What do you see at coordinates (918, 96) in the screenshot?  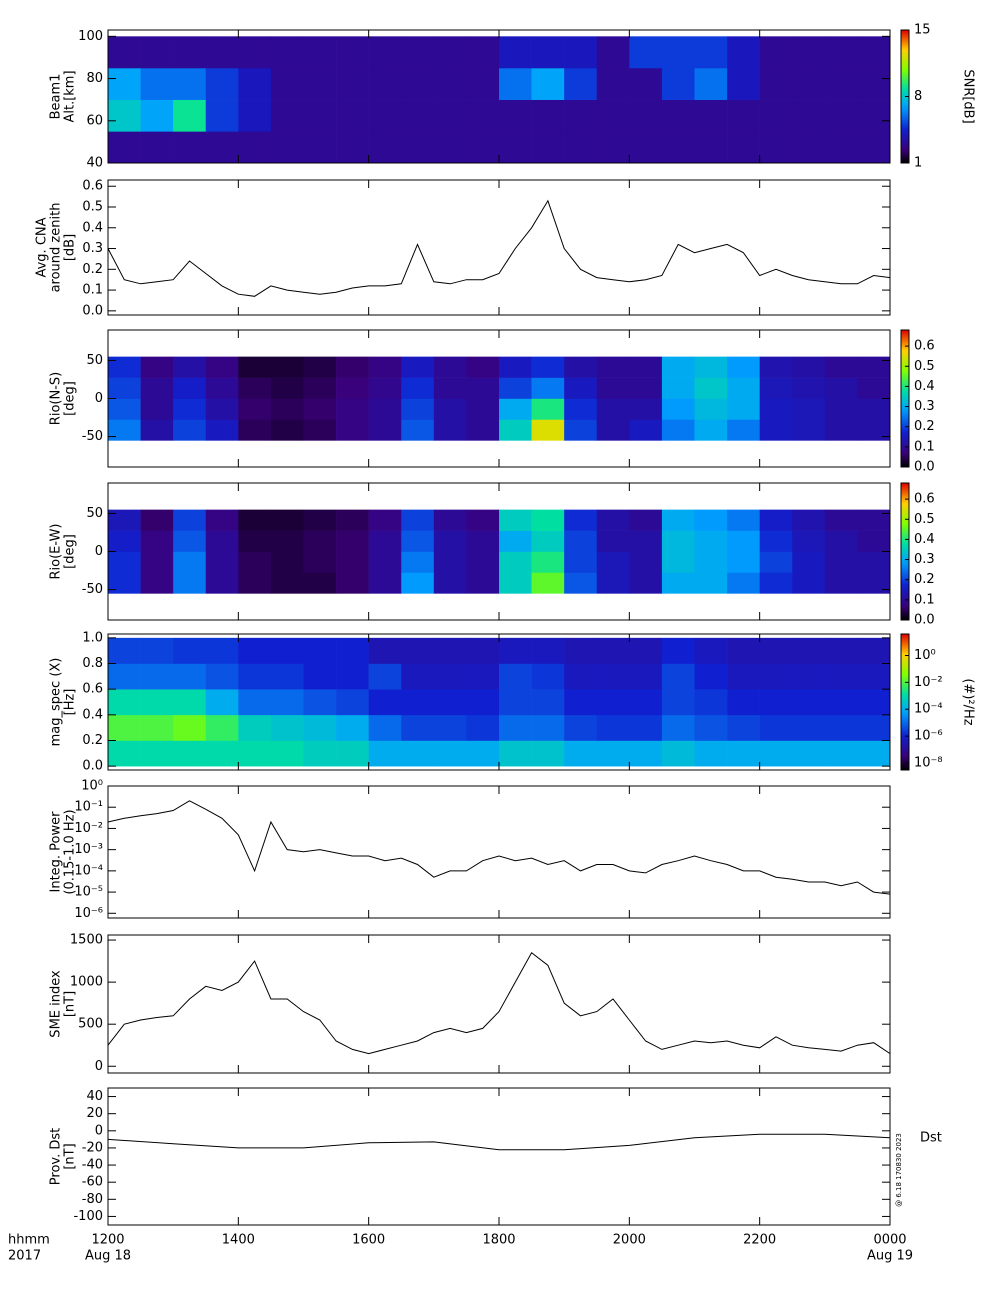 I see `colorbar-tick-label: 8` at bounding box center [918, 96].